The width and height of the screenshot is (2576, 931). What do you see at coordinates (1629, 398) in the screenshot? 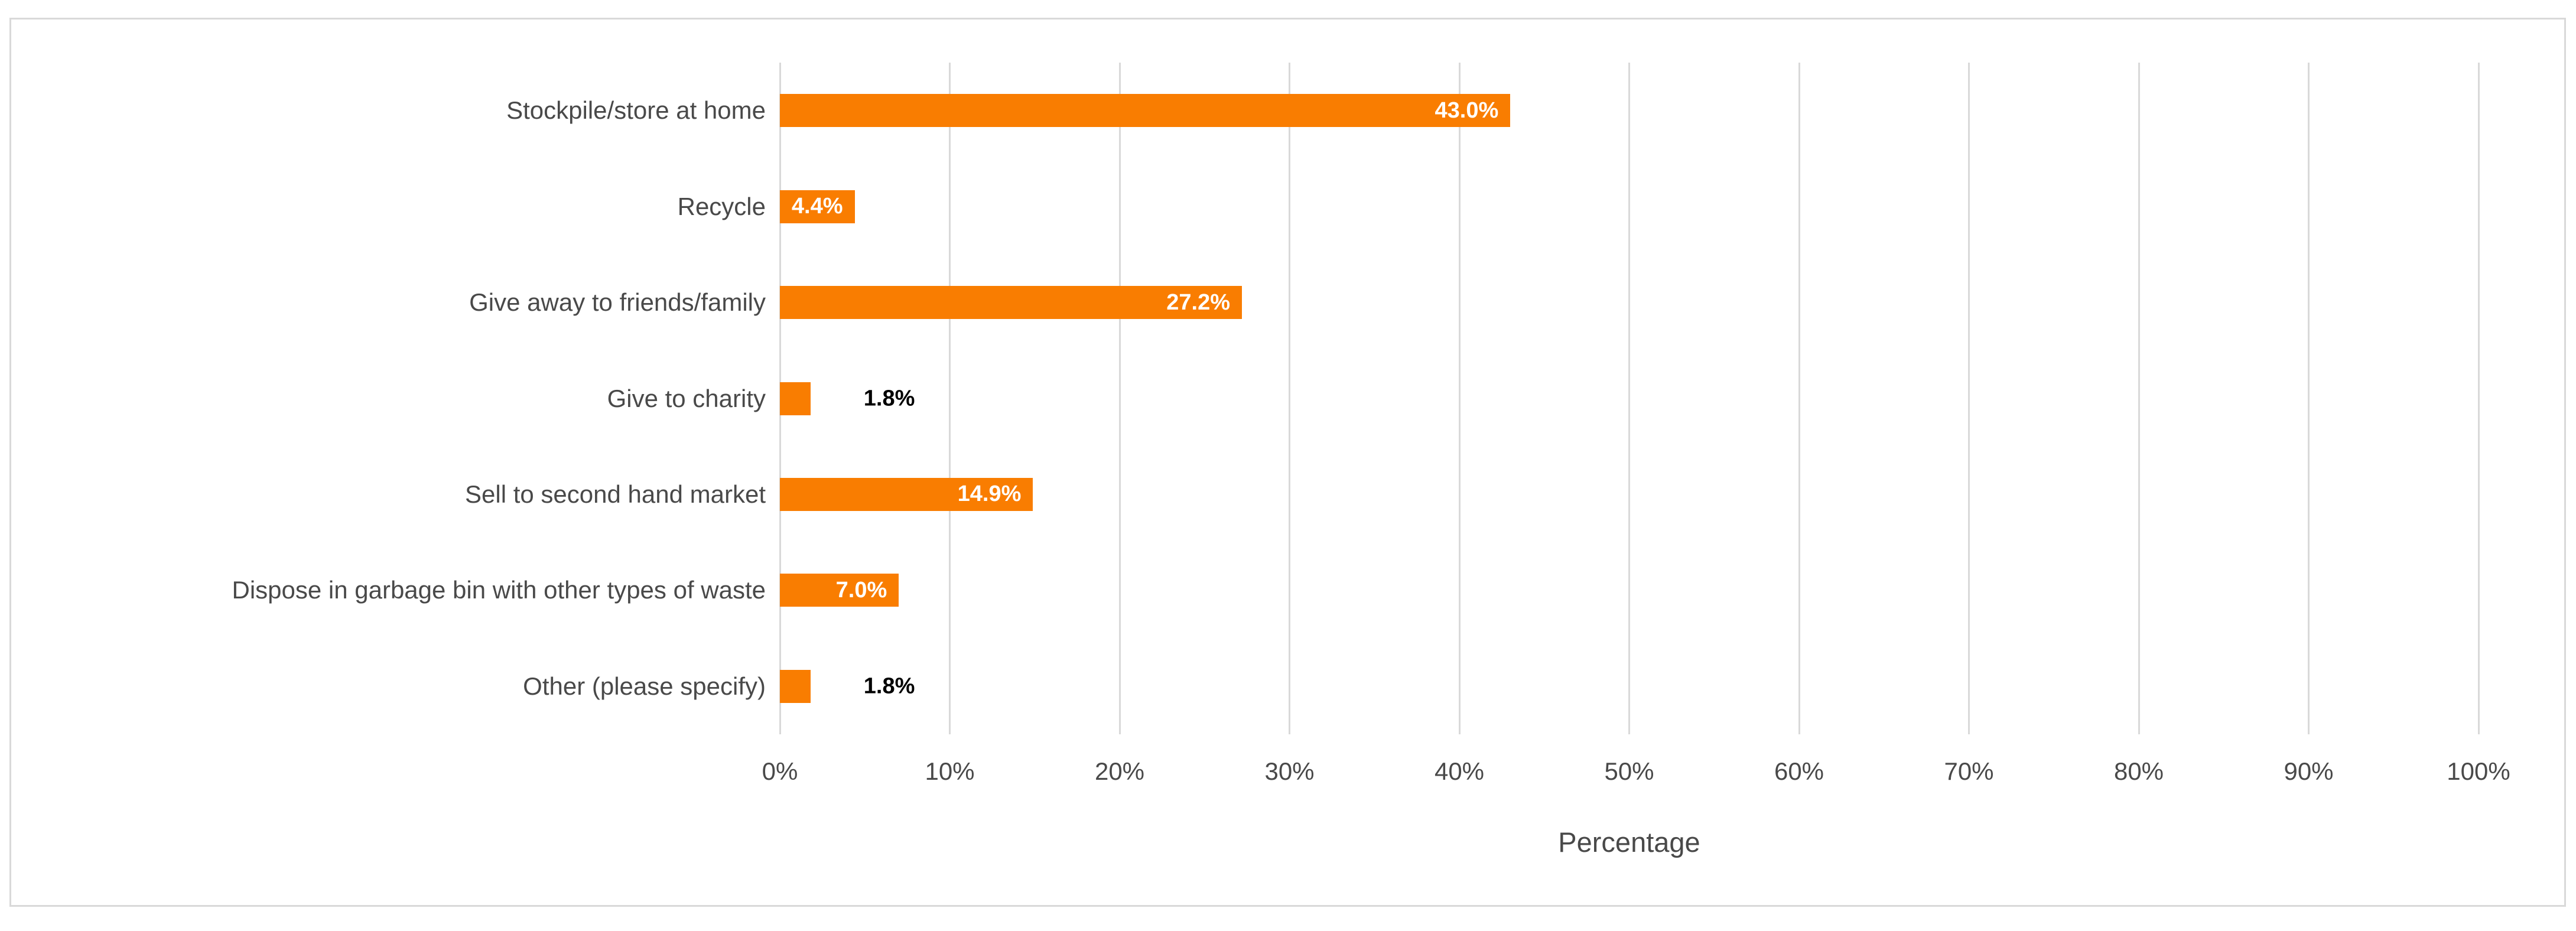
I see `gridline-50%` at bounding box center [1629, 398].